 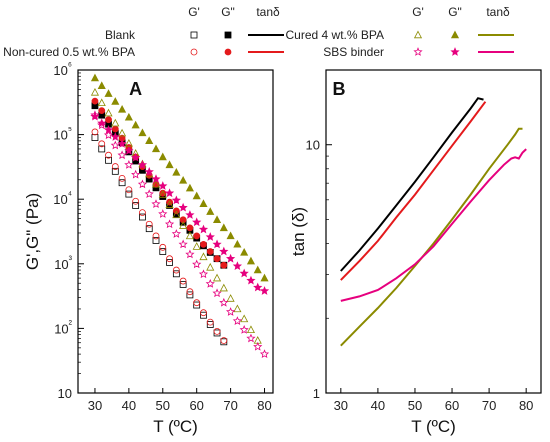 I want to click on panel-b-y-axis-label: tan (δ), so click(x=298, y=231).